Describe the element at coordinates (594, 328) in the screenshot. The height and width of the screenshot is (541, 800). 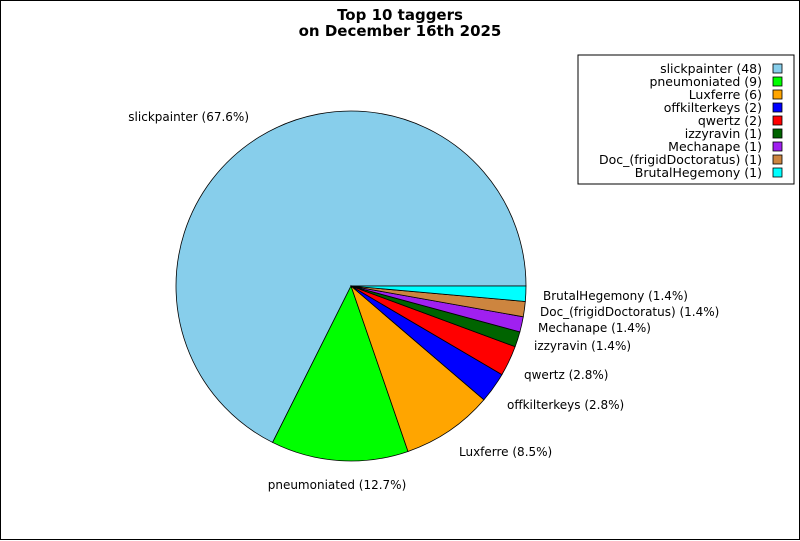
I see `slice-label-mechanape: Mechanape (1.4%)` at that location.